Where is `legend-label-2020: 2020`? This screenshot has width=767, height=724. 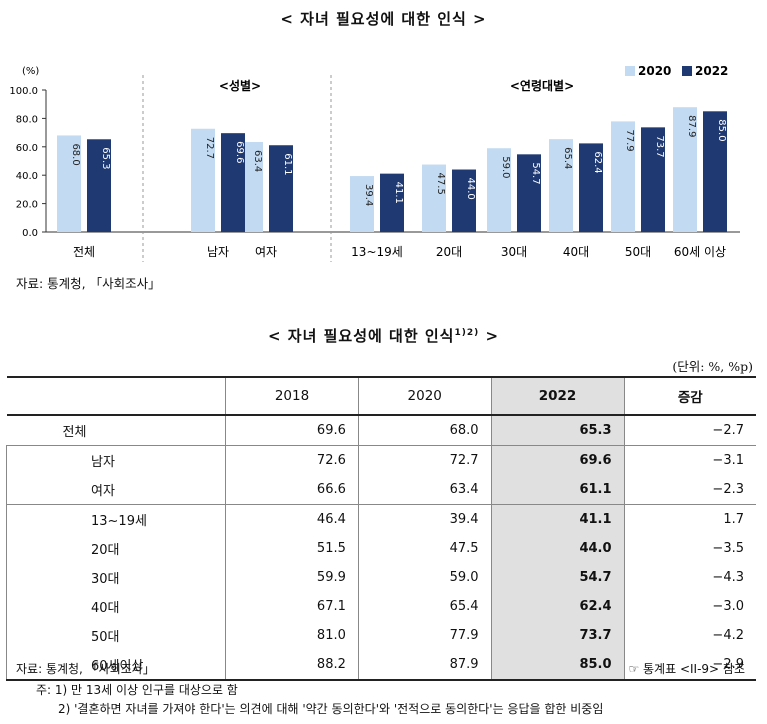
legend-label-2020: 2020 is located at coordinates (654, 71).